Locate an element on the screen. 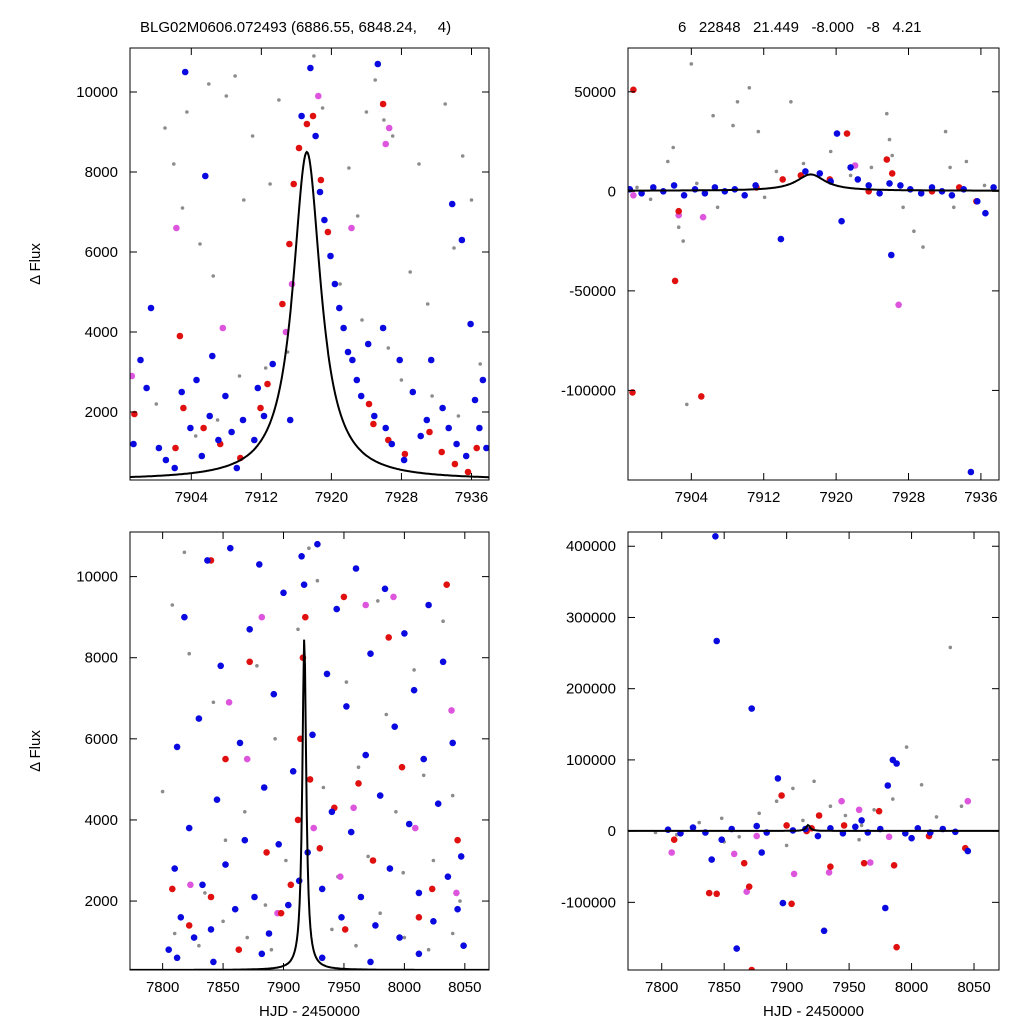  y-tick-label: 10000 is located at coordinates (97, 577).